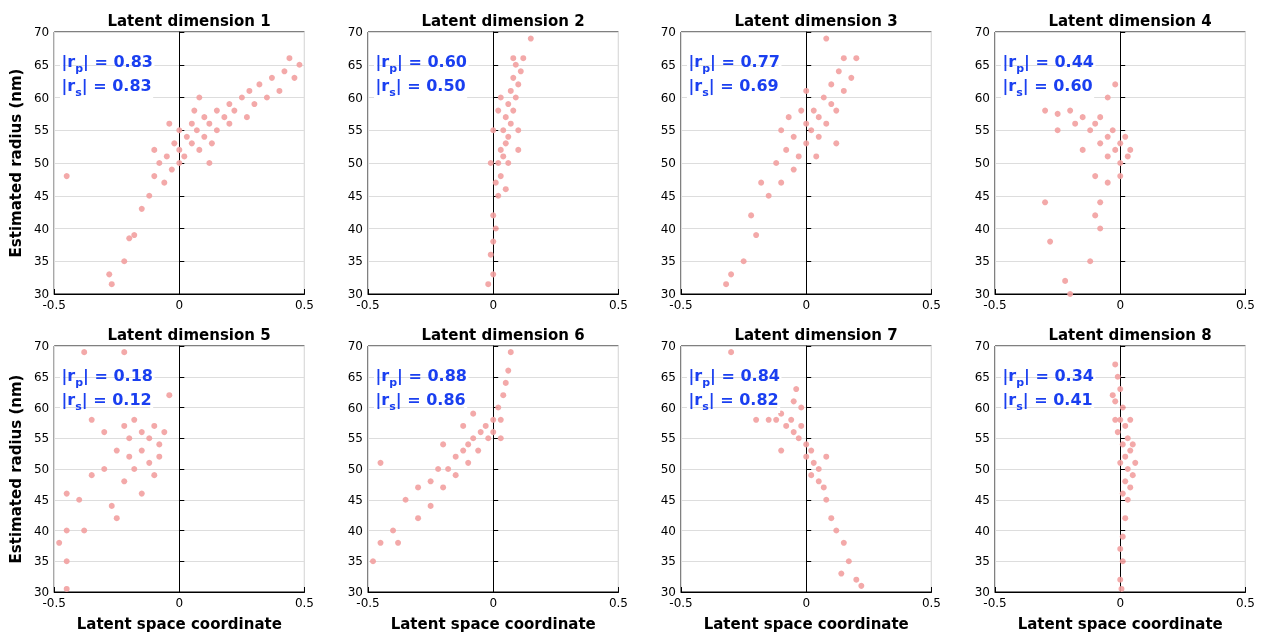  What do you see at coordinates (355, 163) in the screenshot?
I see `y-tick-label: 50` at bounding box center [355, 163].